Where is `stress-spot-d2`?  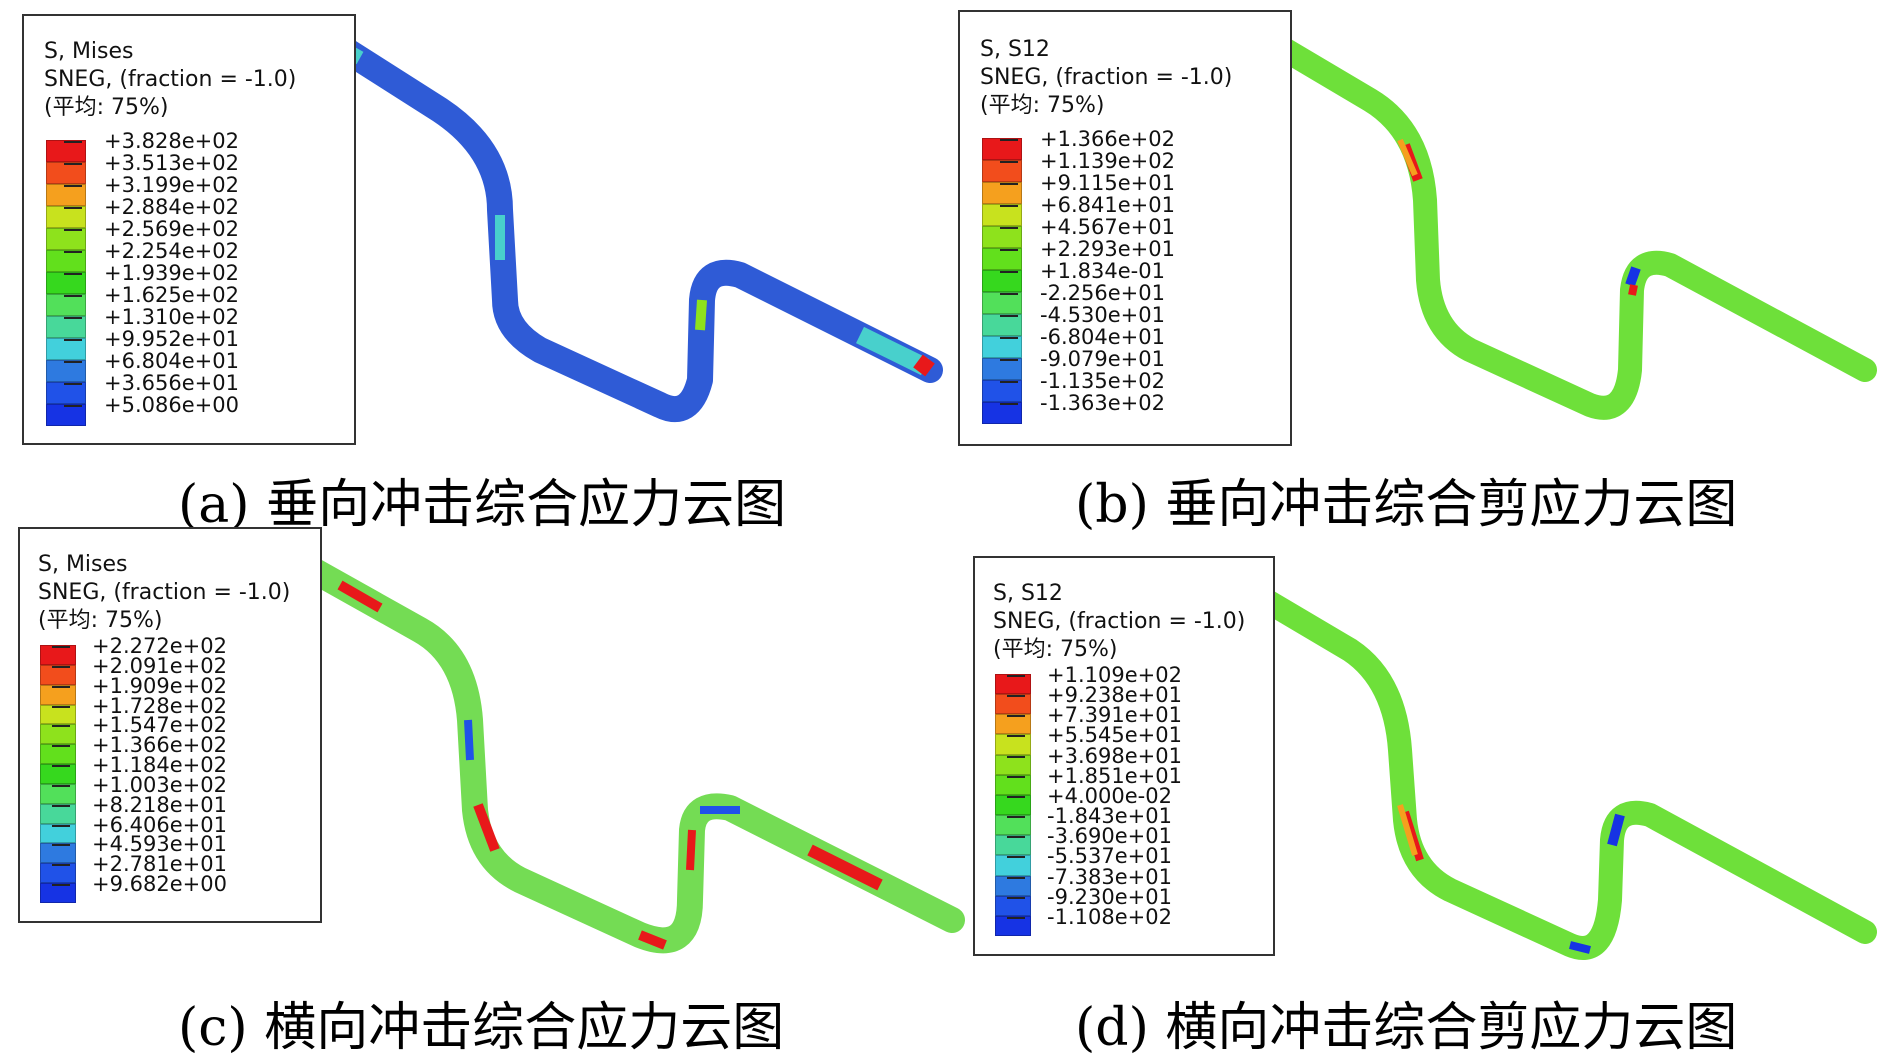 stress-spot-d2 is located at coordinates (1407, 830).